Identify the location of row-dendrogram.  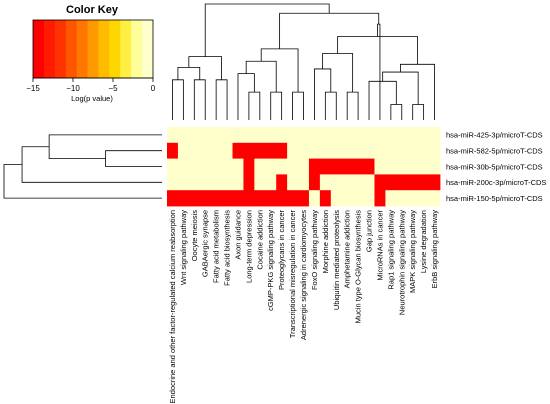
(82, 166).